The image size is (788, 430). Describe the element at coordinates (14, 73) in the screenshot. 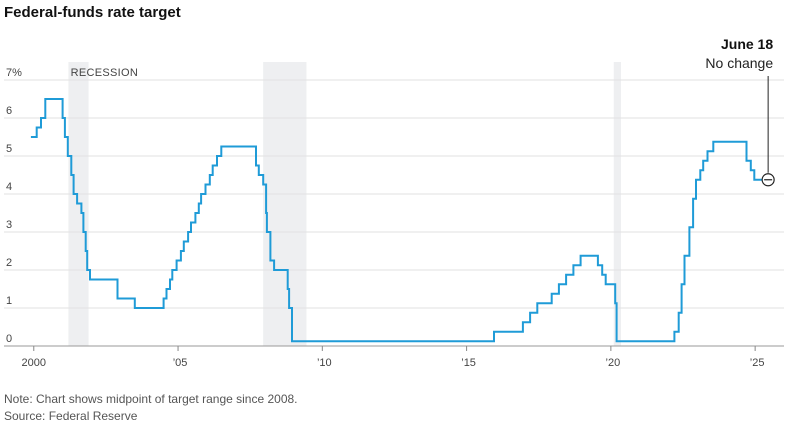

I see `y-tick-label: 7%` at that location.